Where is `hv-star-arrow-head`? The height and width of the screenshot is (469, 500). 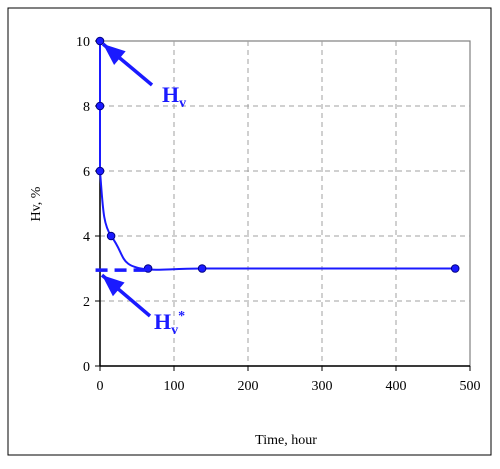
hv-star-arrow-head is located at coordinates (113, 286).